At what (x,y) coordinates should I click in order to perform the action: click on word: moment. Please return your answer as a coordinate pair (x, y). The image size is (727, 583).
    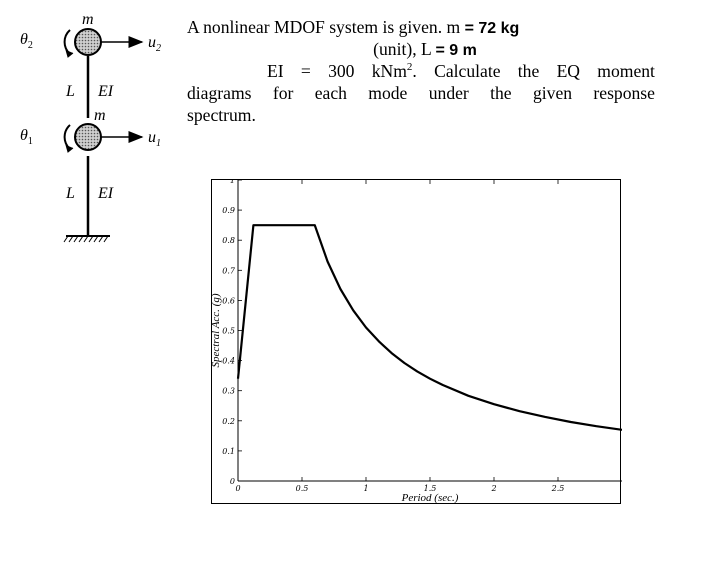
    Looking at the image, I should click on (626, 71).